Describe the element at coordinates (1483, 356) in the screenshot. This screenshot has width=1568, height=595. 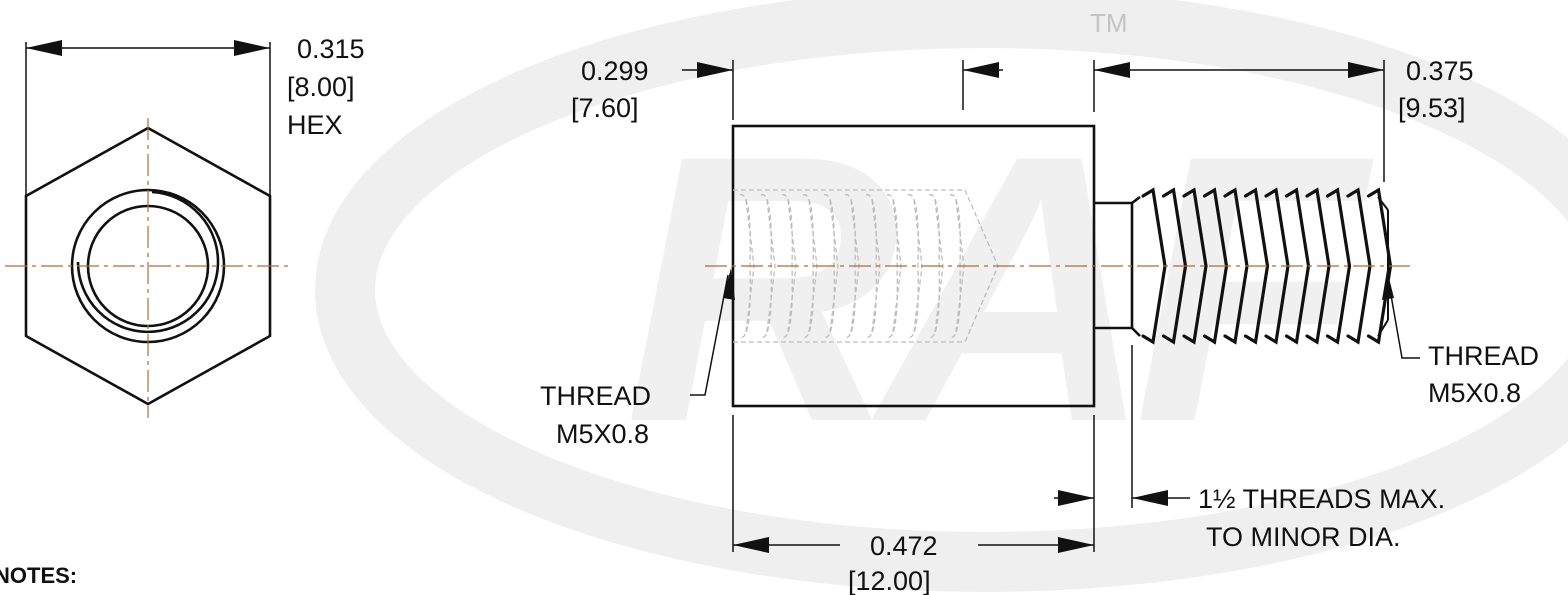
I see `external-thread-label: THREAD` at that location.